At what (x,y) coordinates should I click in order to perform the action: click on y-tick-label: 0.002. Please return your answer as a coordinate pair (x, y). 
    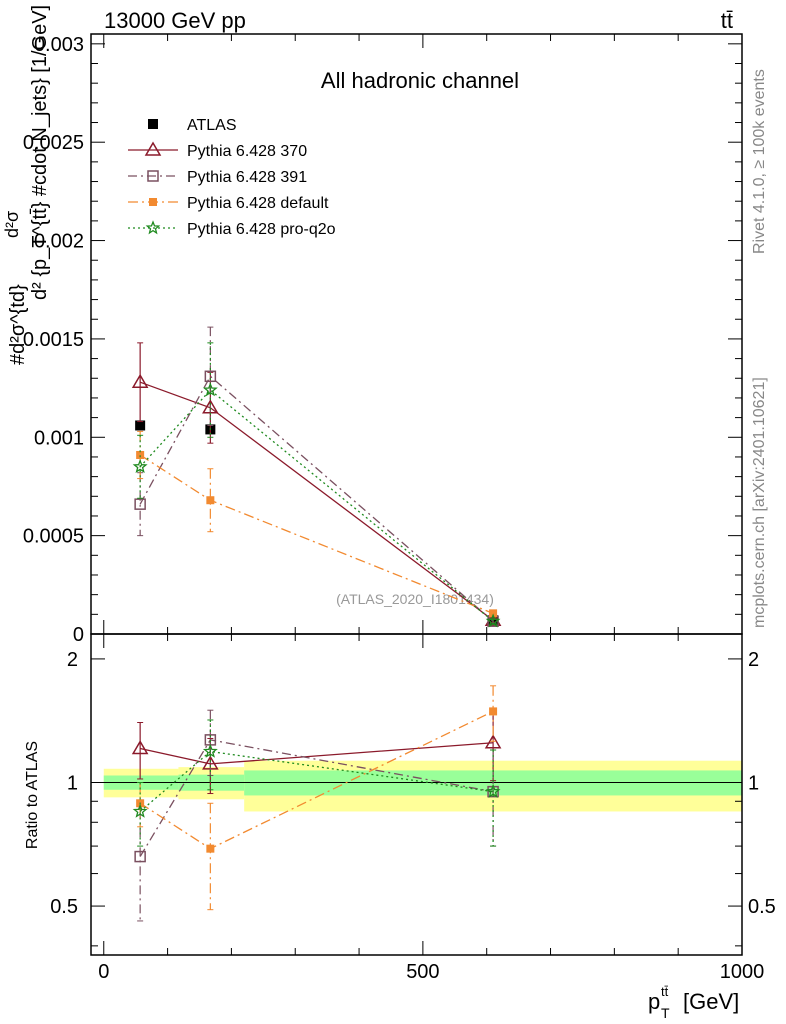
    Looking at the image, I should click on (59, 242).